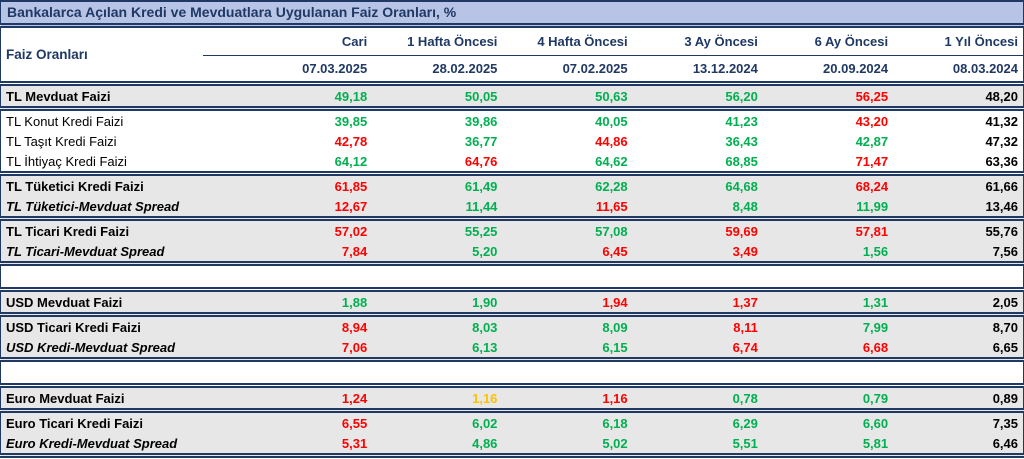 Image resolution: width=1024 pixels, height=459 pixels. Describe the element at coordinates (567, 253) in the screenshot. I see `value-cell: 6,45` at that location.